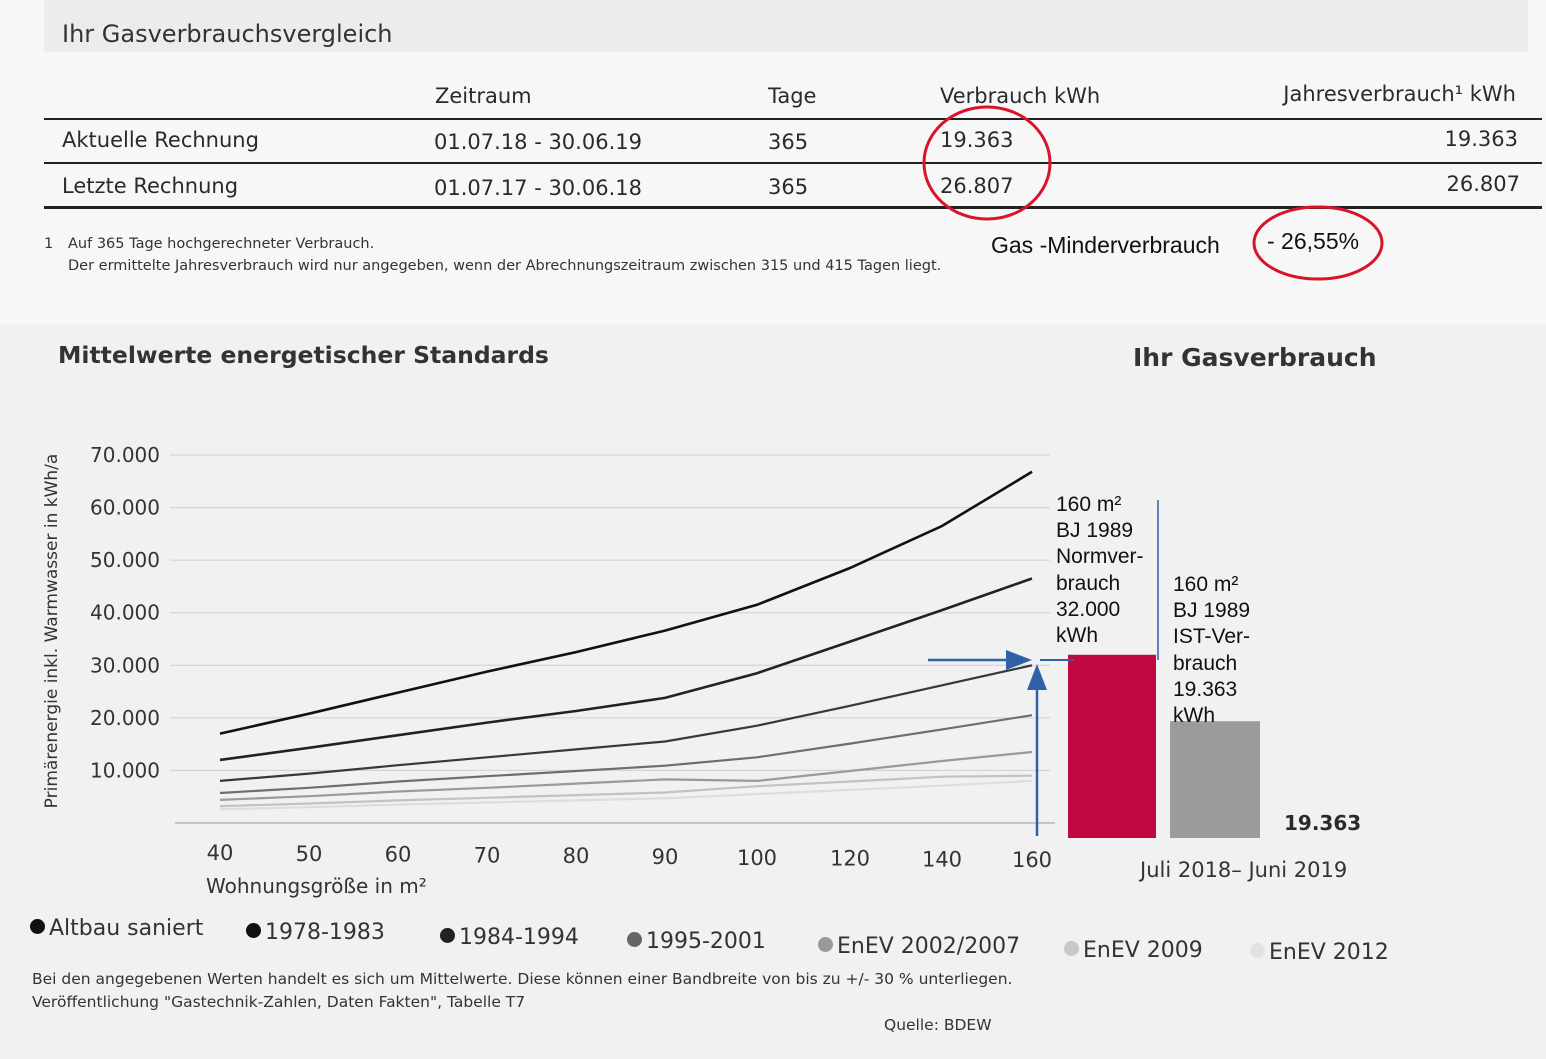 The width and height of the screenshot is (1546, 1059). I want to click on table-rule-mid, so click(793, 163).